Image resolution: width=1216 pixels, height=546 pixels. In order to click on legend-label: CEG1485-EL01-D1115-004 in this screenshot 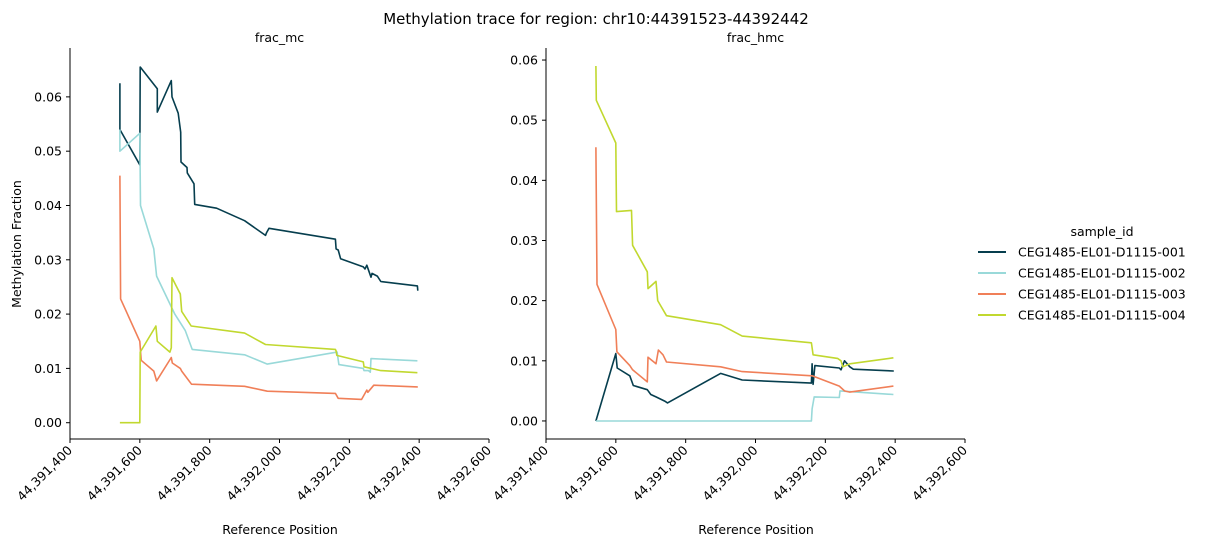, I will do `click(1102, 315)`.